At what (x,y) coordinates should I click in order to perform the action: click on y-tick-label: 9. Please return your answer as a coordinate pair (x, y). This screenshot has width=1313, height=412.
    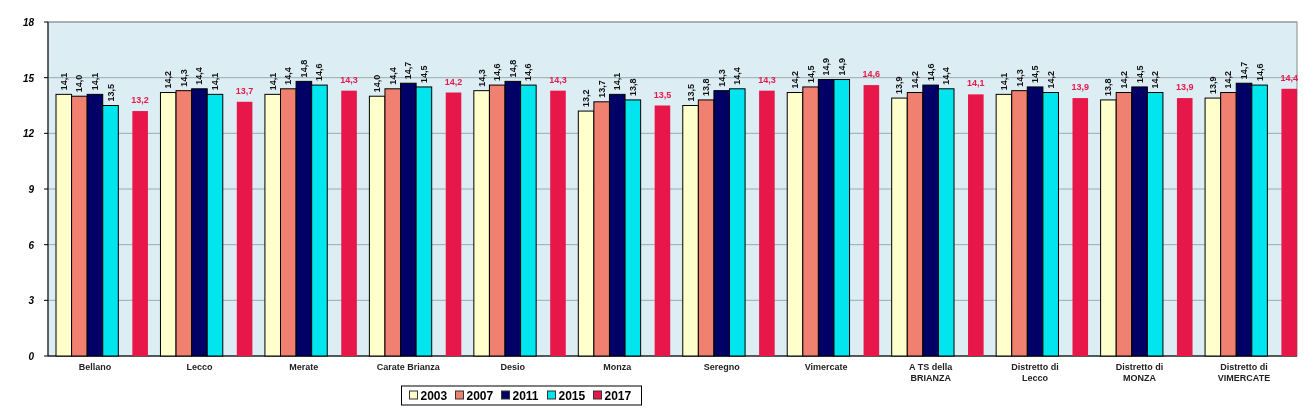
    Looking at the image, I should click on (31, 189).